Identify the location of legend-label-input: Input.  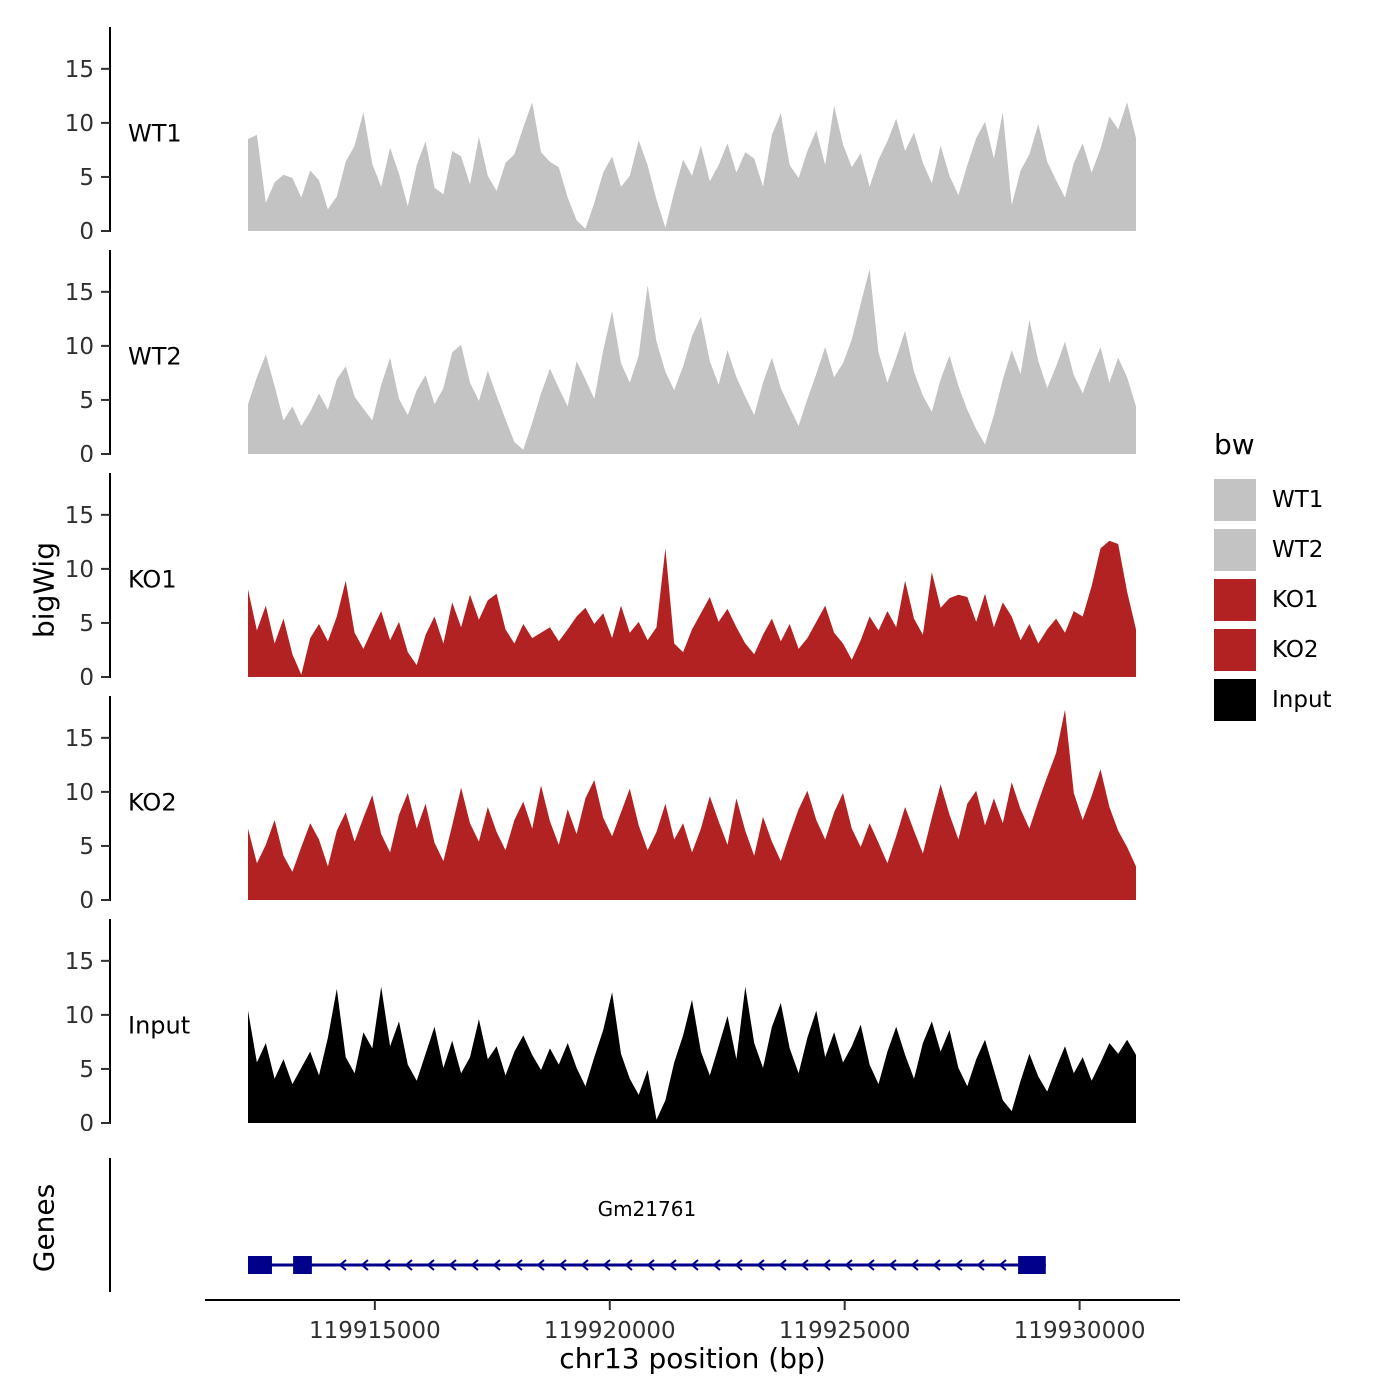
(1302, 700).